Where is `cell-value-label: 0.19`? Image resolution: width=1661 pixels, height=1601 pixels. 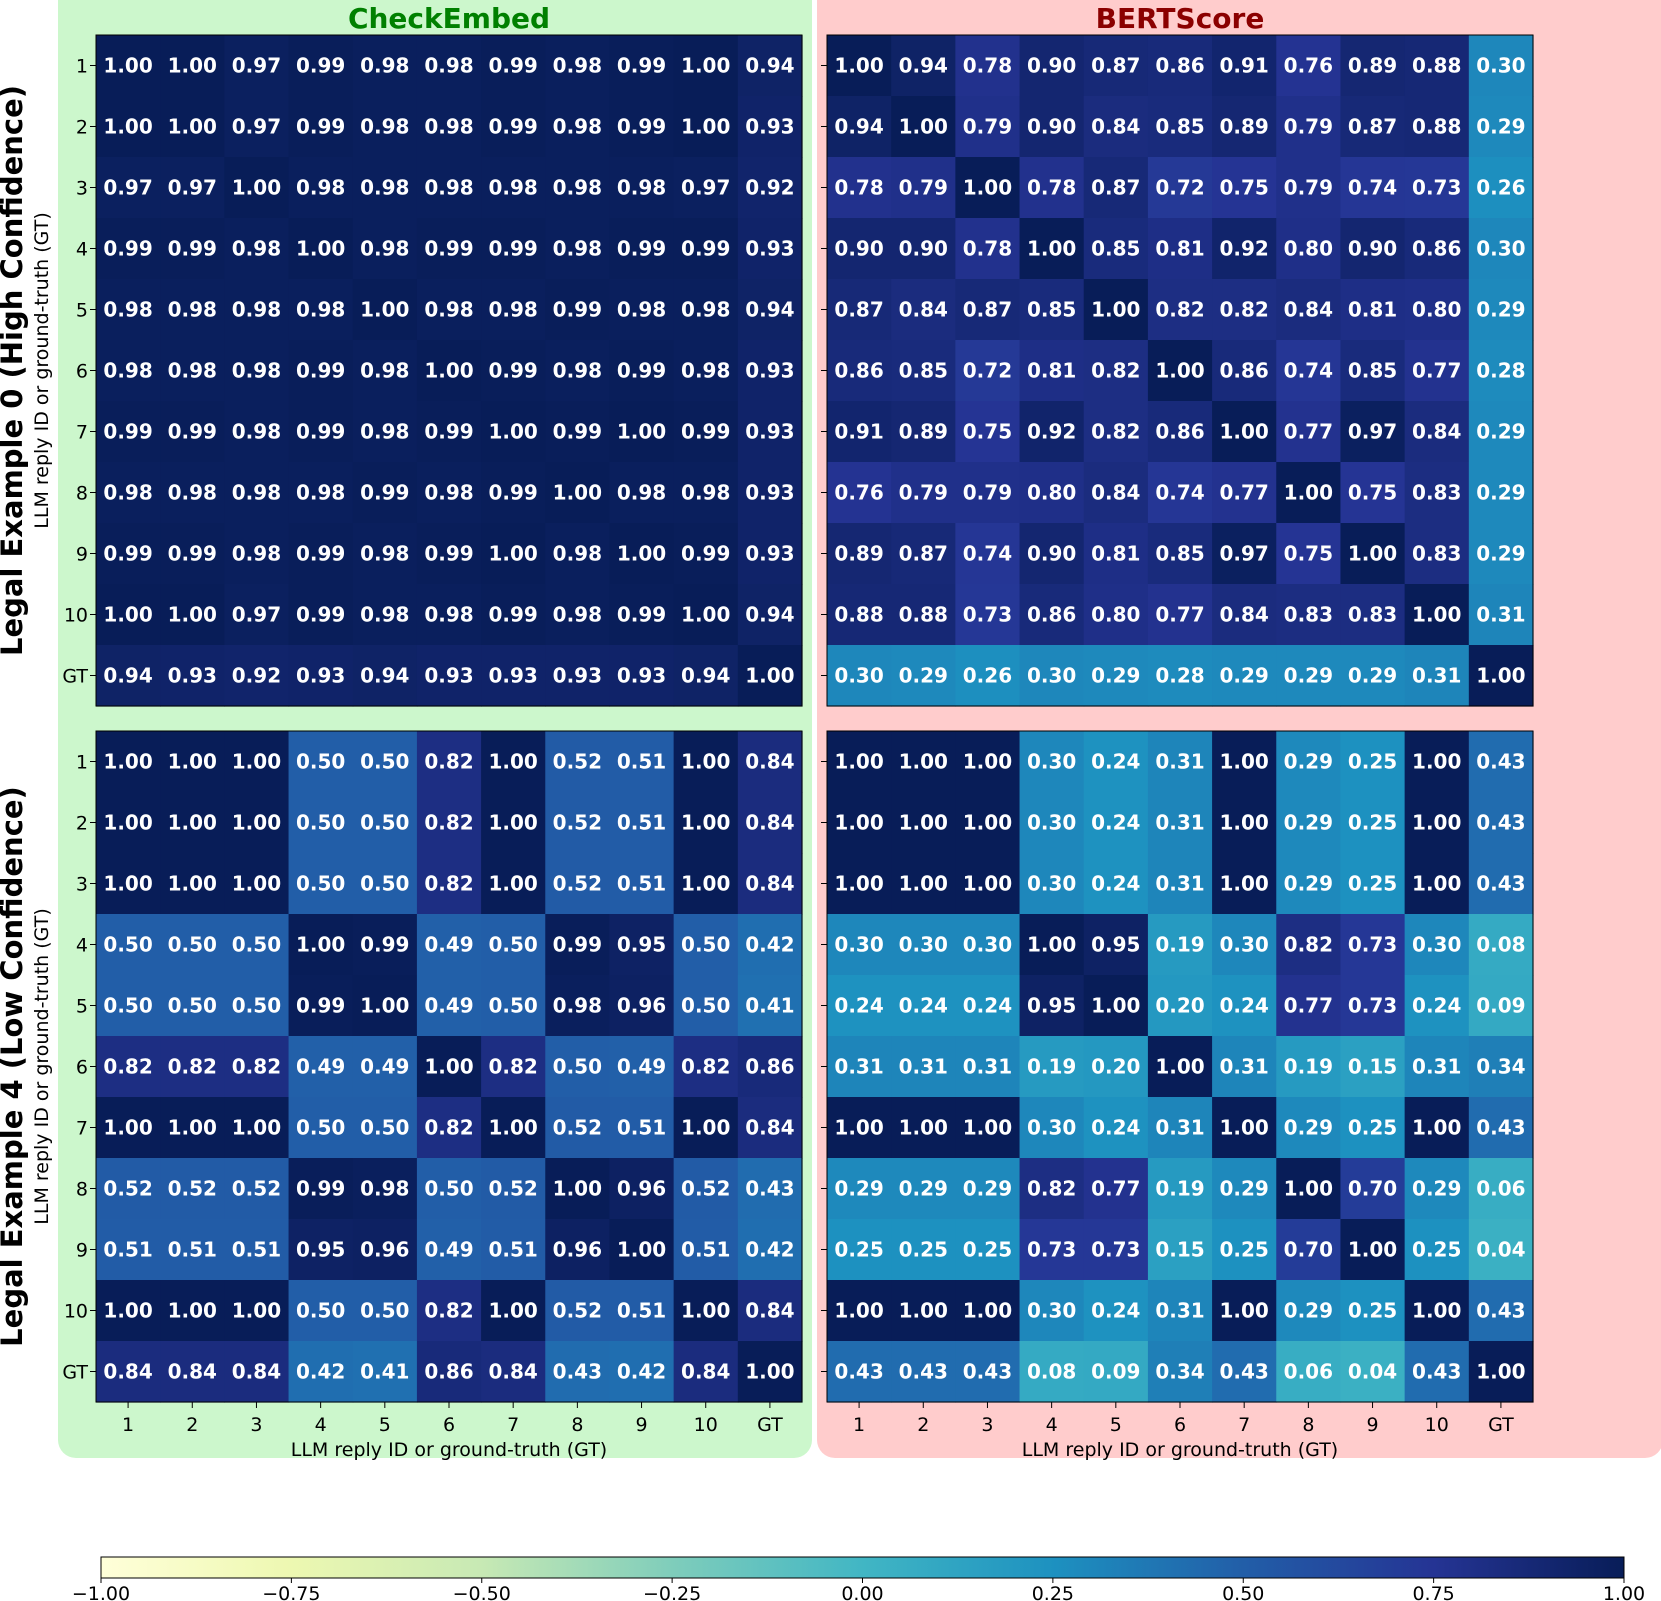
cell-value-label: 0.19 is located at coordinates (1179, 945).